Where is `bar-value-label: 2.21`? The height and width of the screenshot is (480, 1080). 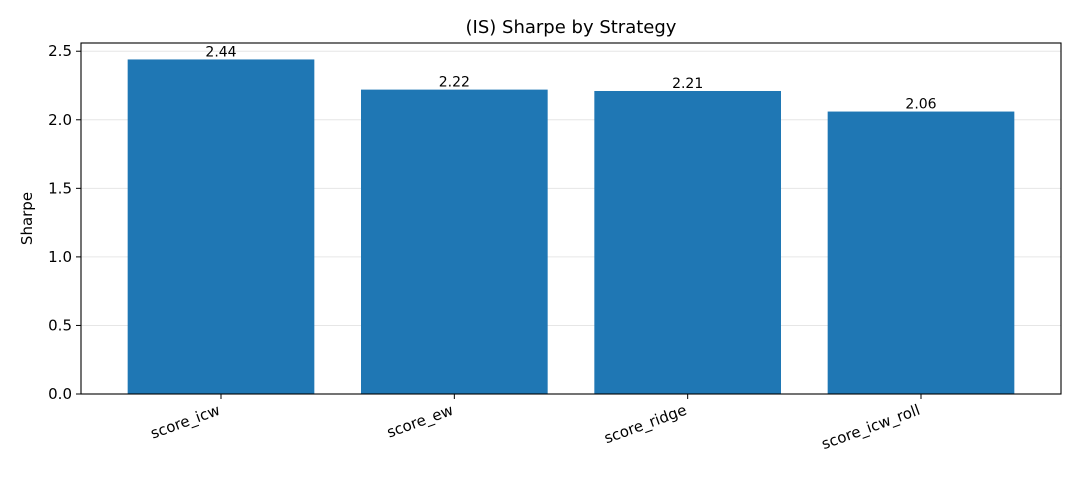
bar-value-label: 2.21 is located at coordinates (687, 84).